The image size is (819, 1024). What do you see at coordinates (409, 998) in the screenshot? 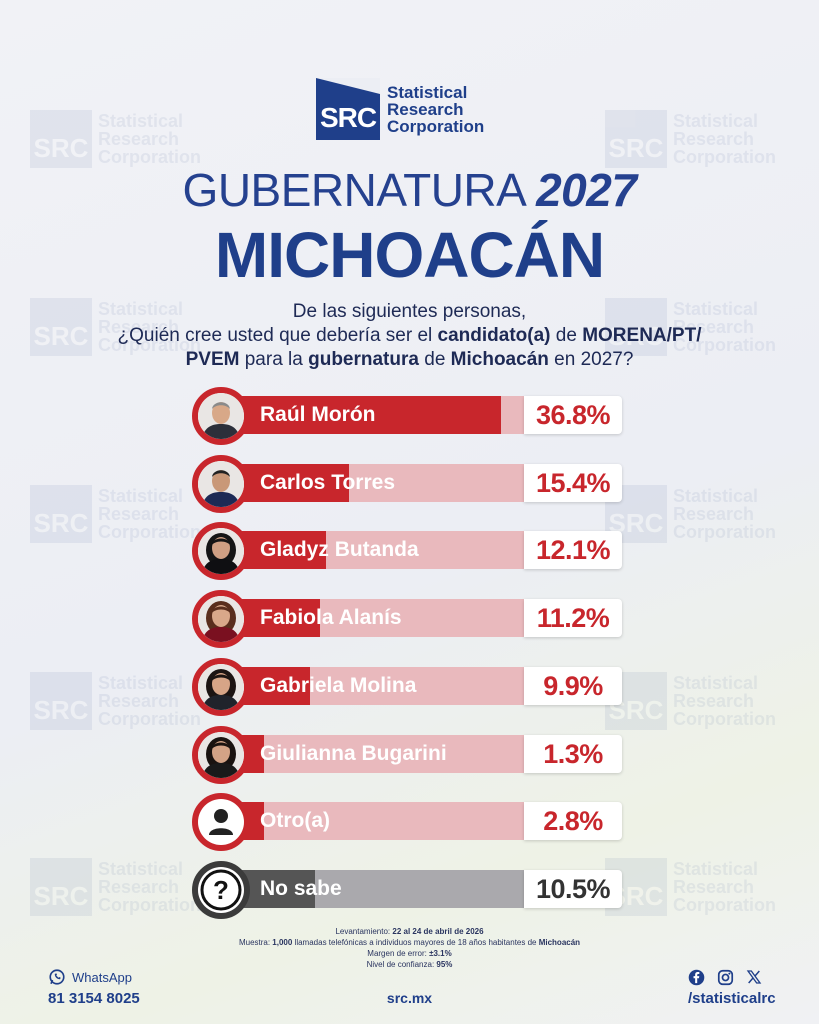
I see `website-link: src.mx` at bounding box center [409, 998].